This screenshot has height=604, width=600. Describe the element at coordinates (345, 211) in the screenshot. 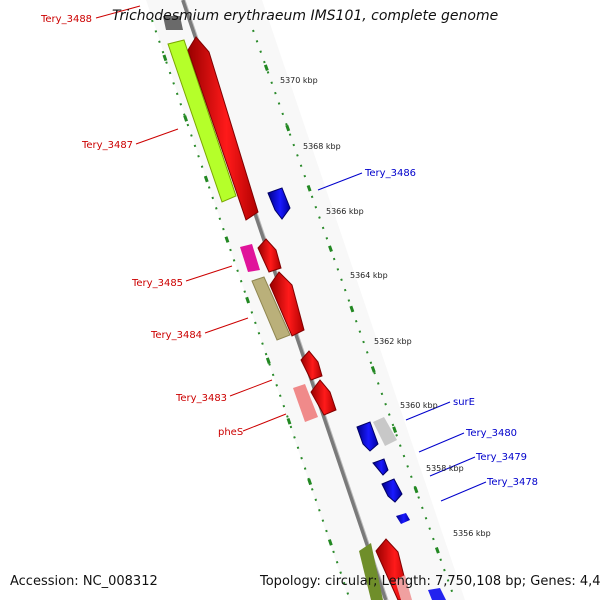

I see `scale-label-5366: 5366 kbp` at that location.